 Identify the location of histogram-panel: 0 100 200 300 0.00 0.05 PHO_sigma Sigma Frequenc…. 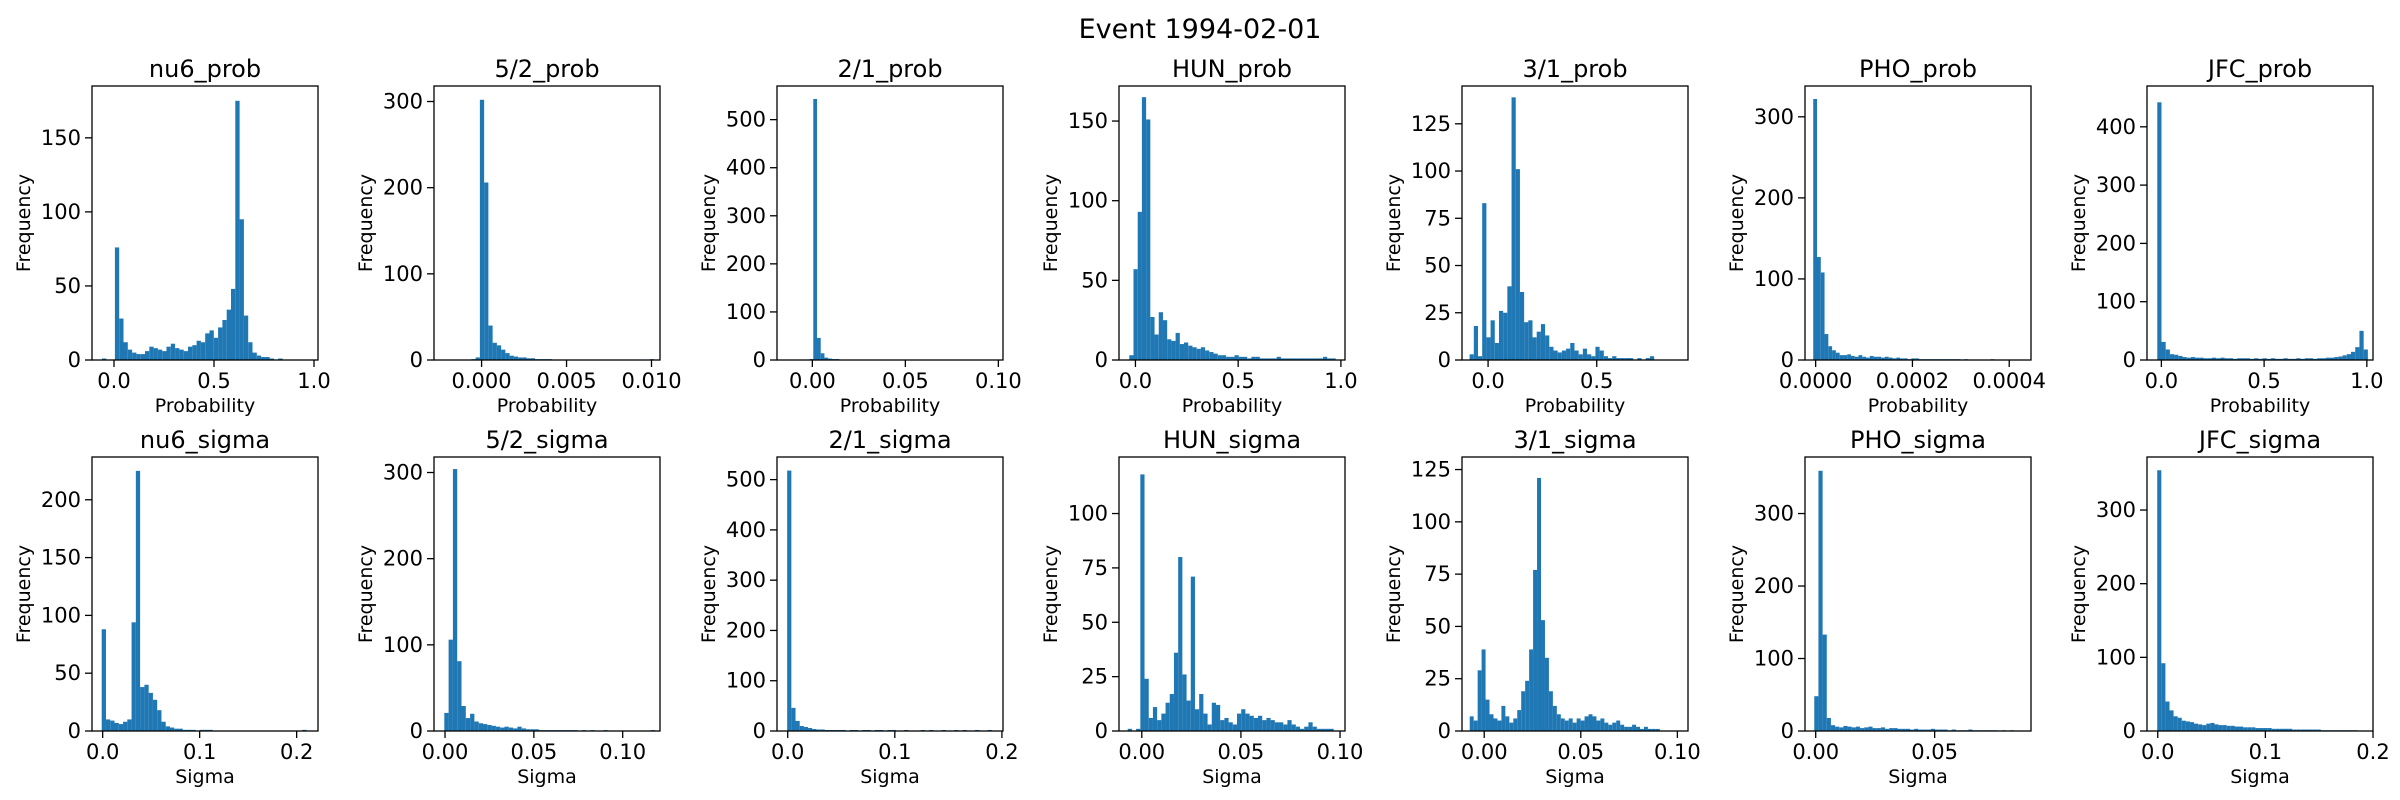
(1879, 607).